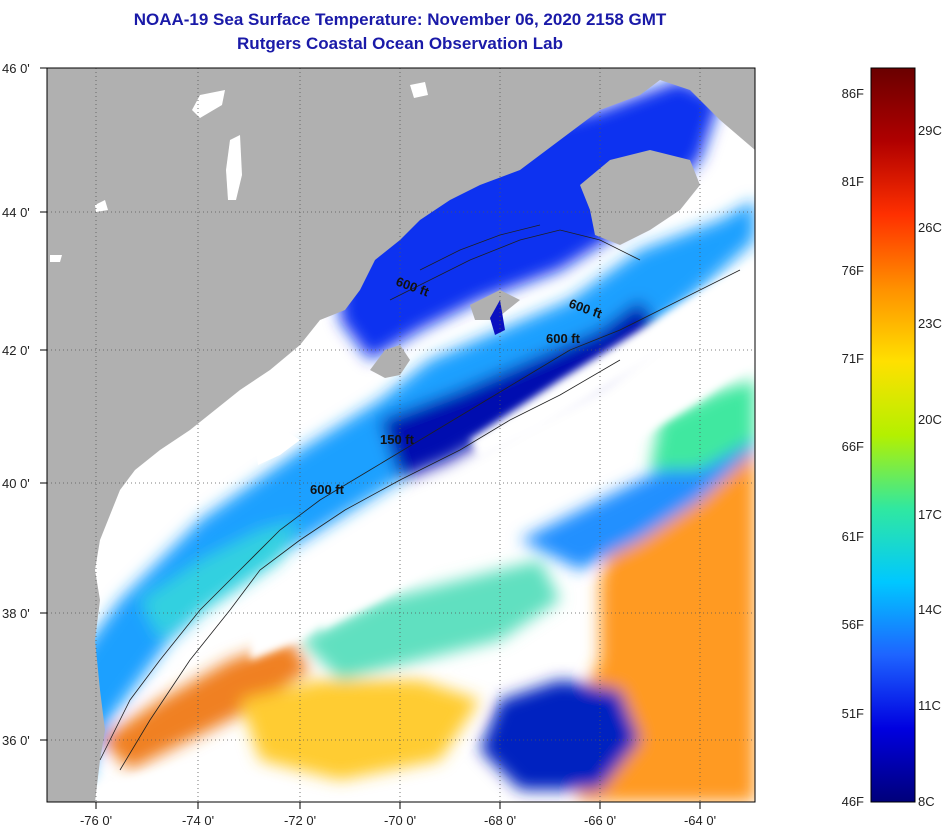 The height and width of the screenshot is (832, 944). What do you see at coordinates (893, 435) in the screenshot?
I see `colorbar-gradient` at bounding box center [893, 435].